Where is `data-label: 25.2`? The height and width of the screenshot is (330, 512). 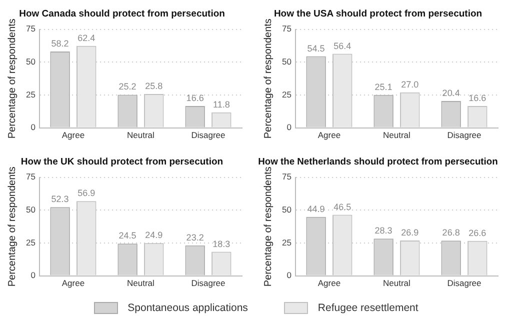
data-label: 25.2 is located at coordinates (127, 87).